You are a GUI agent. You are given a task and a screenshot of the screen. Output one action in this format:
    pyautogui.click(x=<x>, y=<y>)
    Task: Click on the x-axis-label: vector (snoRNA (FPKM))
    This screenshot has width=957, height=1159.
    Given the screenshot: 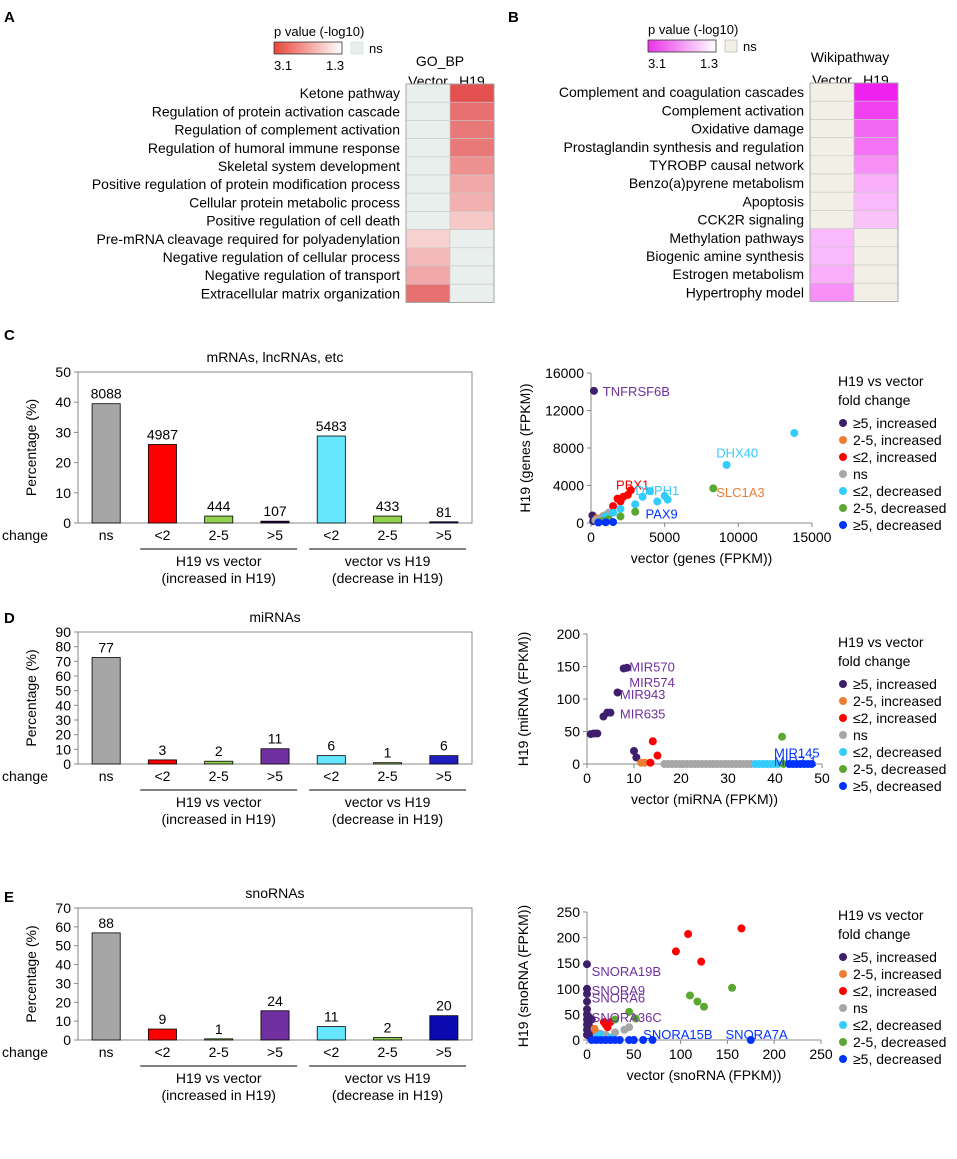 What is the action you would take?
    pyautogui.click(x=704, y=1075)
    